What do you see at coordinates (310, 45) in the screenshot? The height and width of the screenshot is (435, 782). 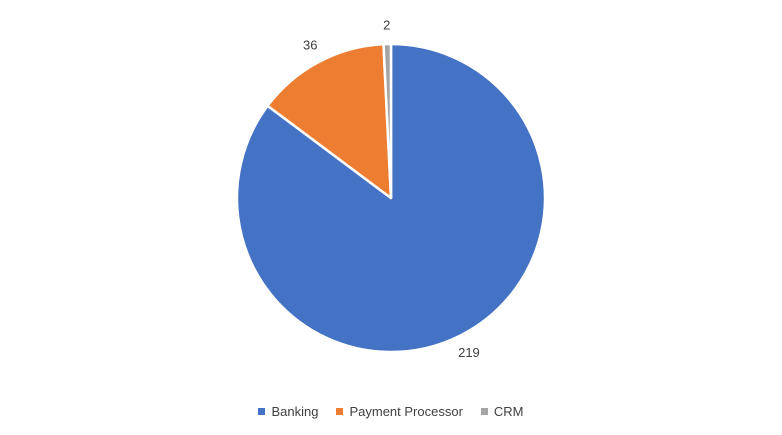 I see `data-label-payment-processor: 36` at bounding box center [310, 45].